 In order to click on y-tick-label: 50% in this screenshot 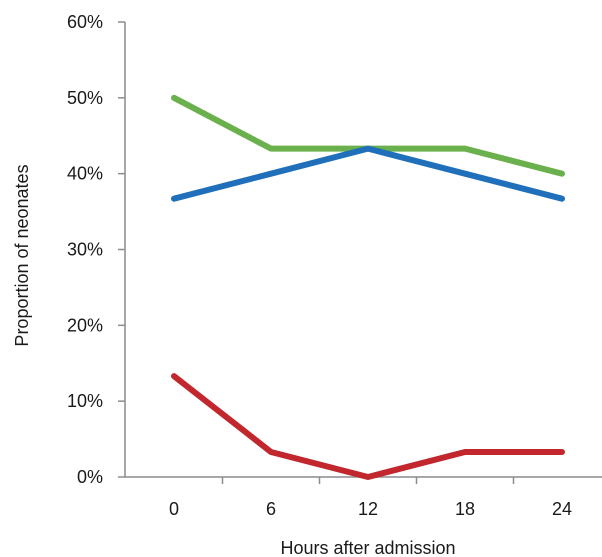, I will do `click(85, 98)`.